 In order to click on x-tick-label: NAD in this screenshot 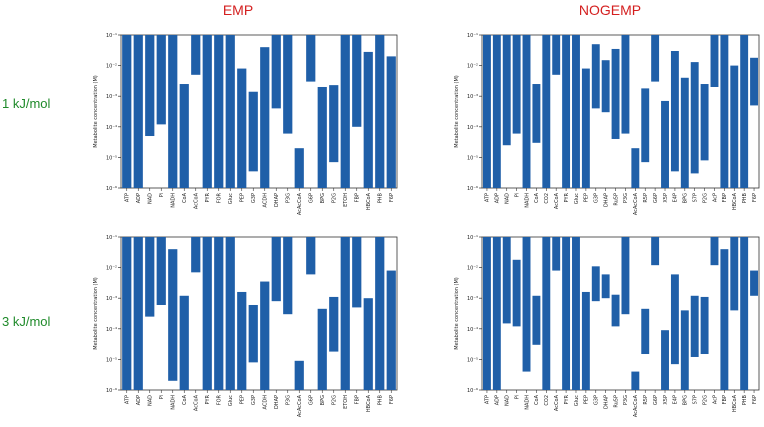, I will do `click(151, 198)`.